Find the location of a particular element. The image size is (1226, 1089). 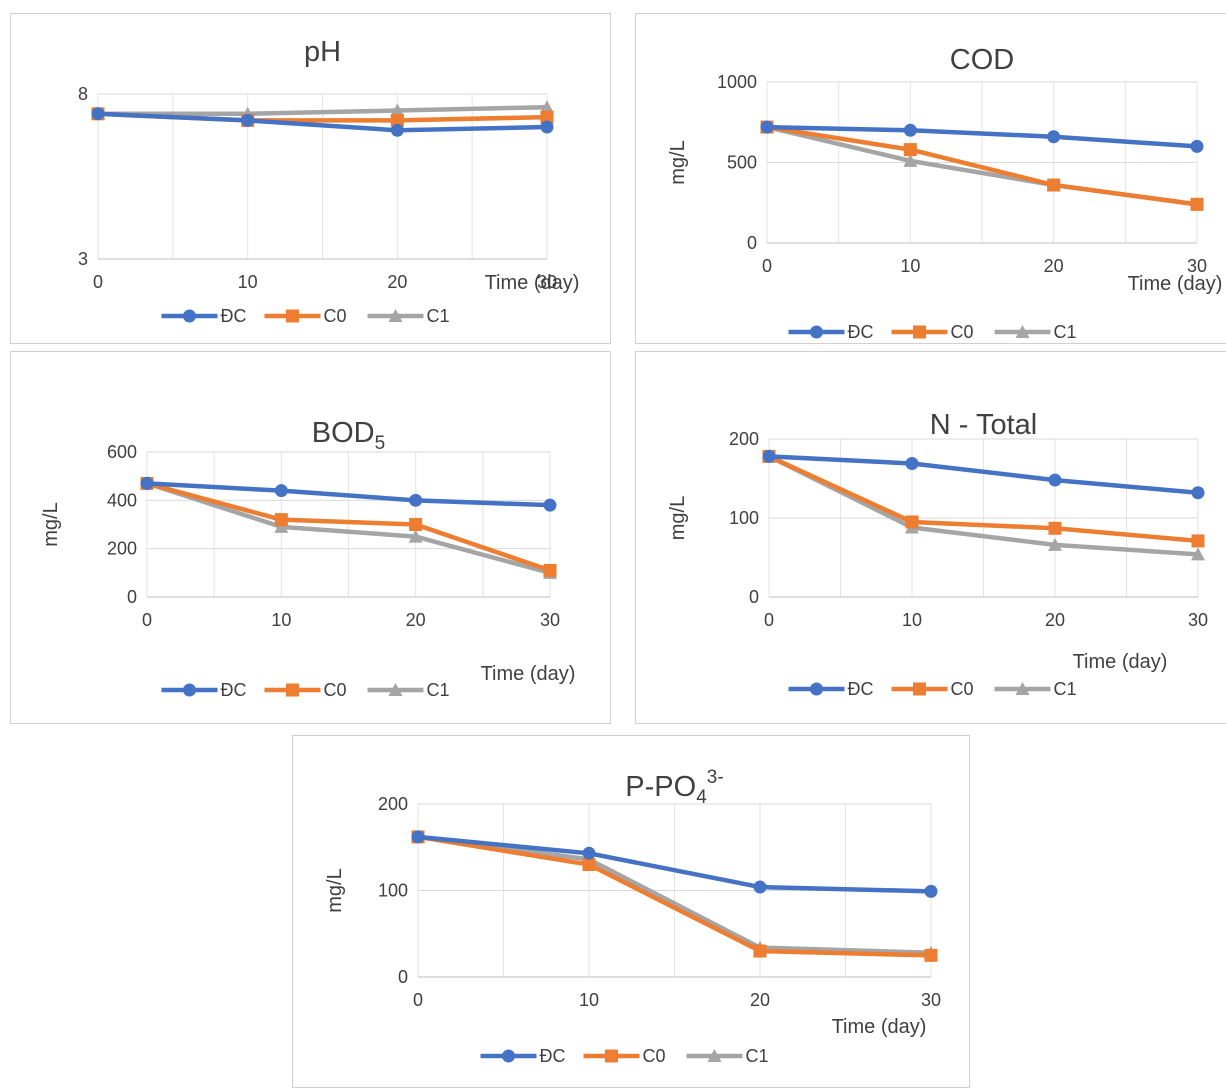

chart-title: pH is located at coordinates (322, 52).